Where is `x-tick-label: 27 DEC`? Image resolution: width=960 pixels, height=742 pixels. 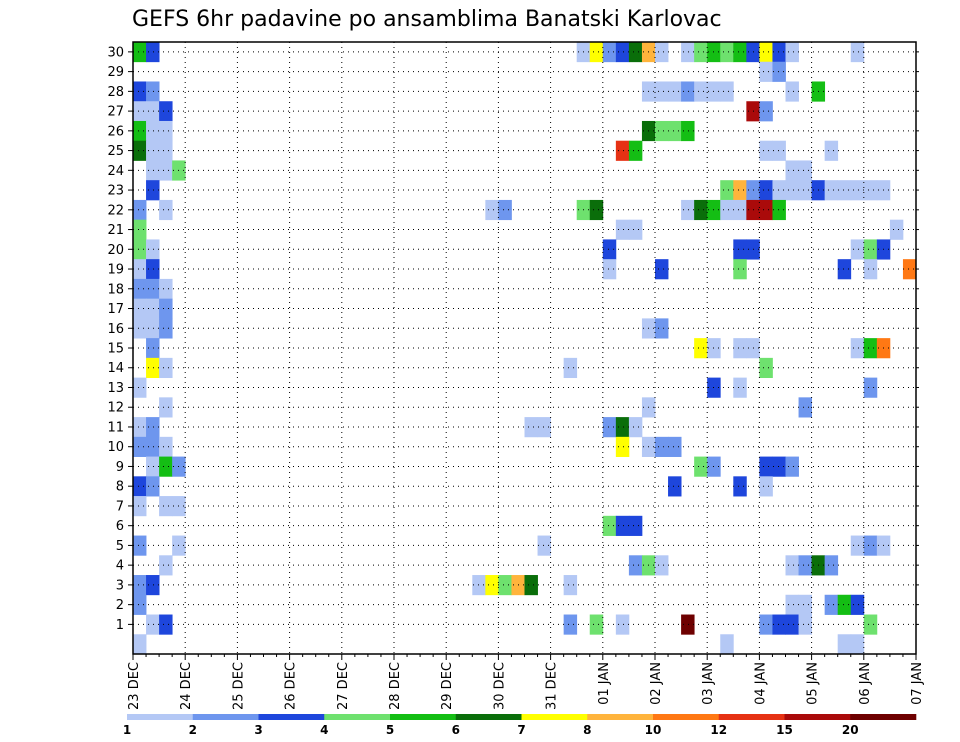 x-tick-label: 27 DEC is located at coordinates (343, 686).